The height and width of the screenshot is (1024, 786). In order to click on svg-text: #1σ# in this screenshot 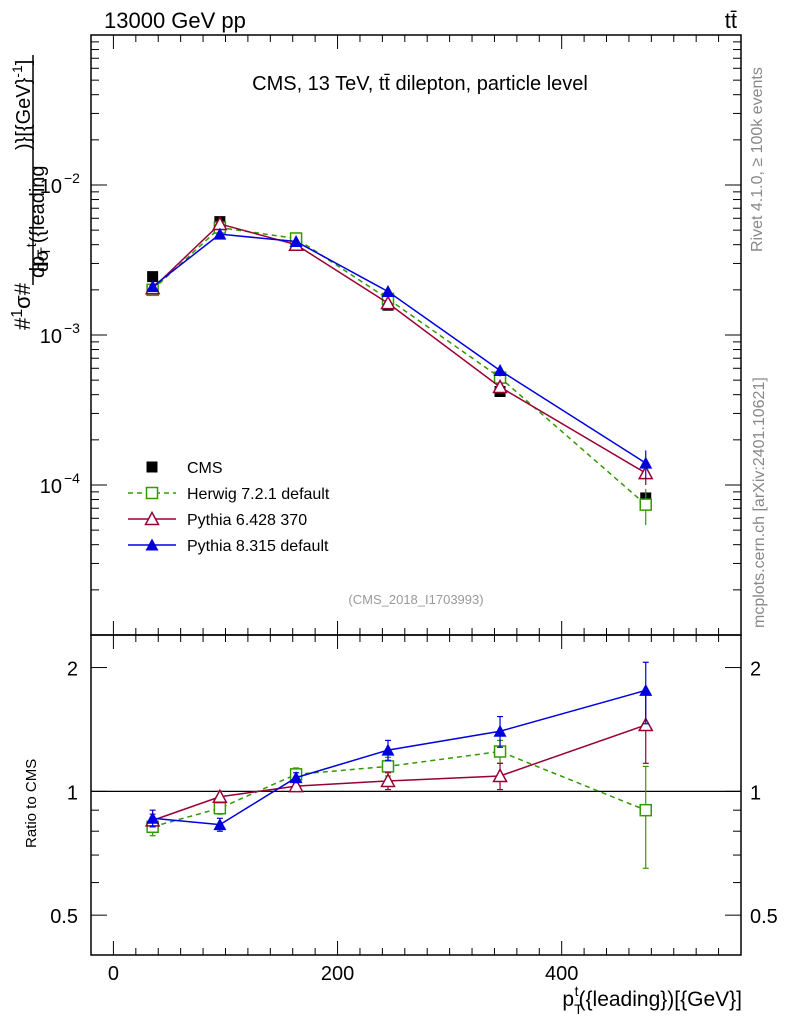, I will do `click(22, 306)`.